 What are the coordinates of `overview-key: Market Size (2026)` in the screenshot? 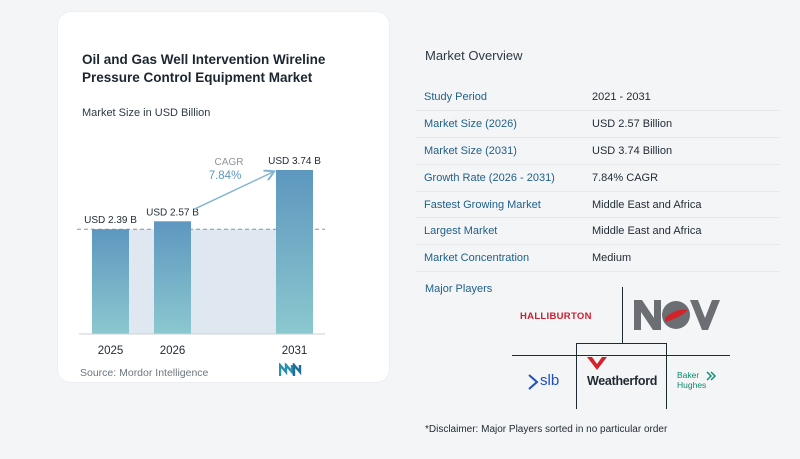 It's located at (501, 124).